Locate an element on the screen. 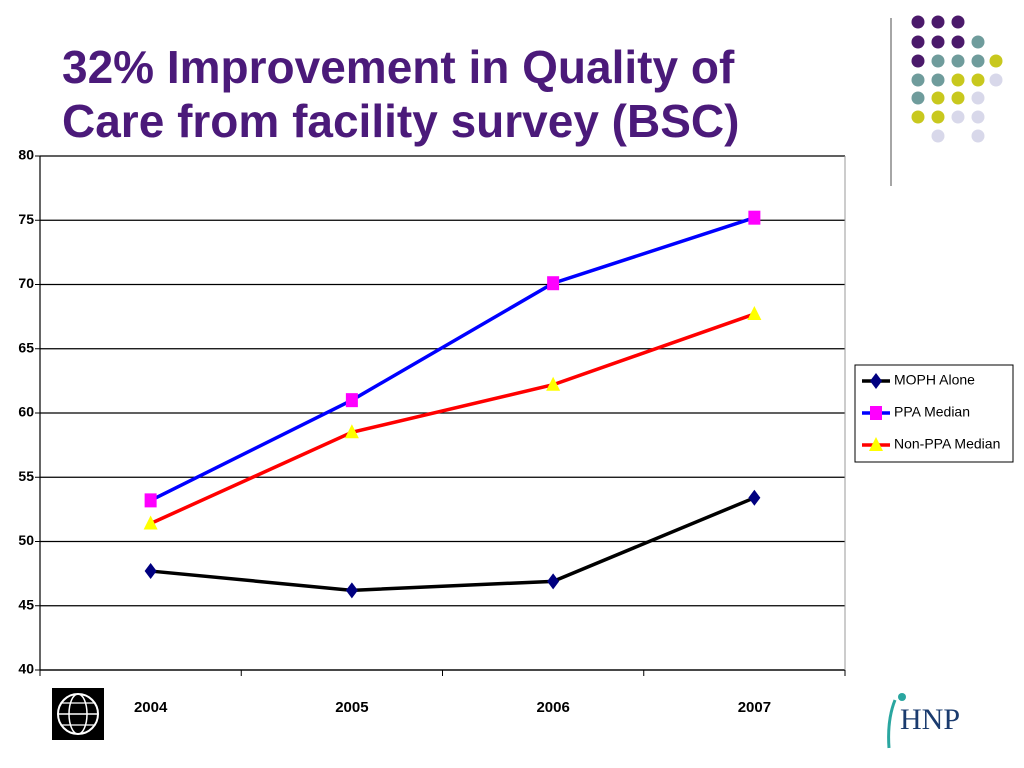  y-tick-label: 50 is located at coordinates (26, 540).